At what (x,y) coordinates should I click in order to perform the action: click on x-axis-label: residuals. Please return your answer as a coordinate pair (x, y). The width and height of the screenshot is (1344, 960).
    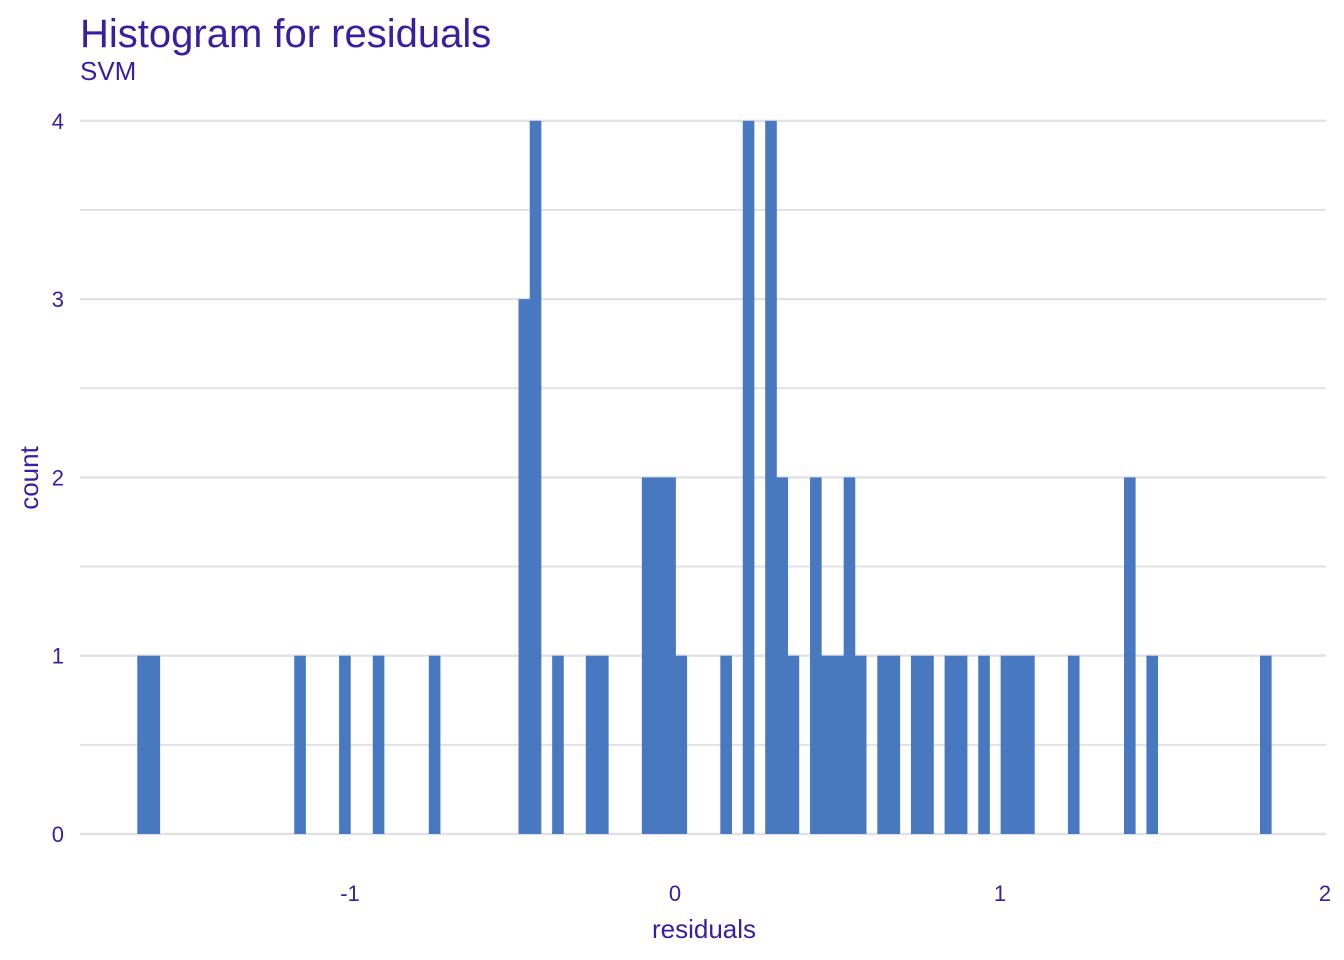
    Looking at the image, I should click on (704, 929).